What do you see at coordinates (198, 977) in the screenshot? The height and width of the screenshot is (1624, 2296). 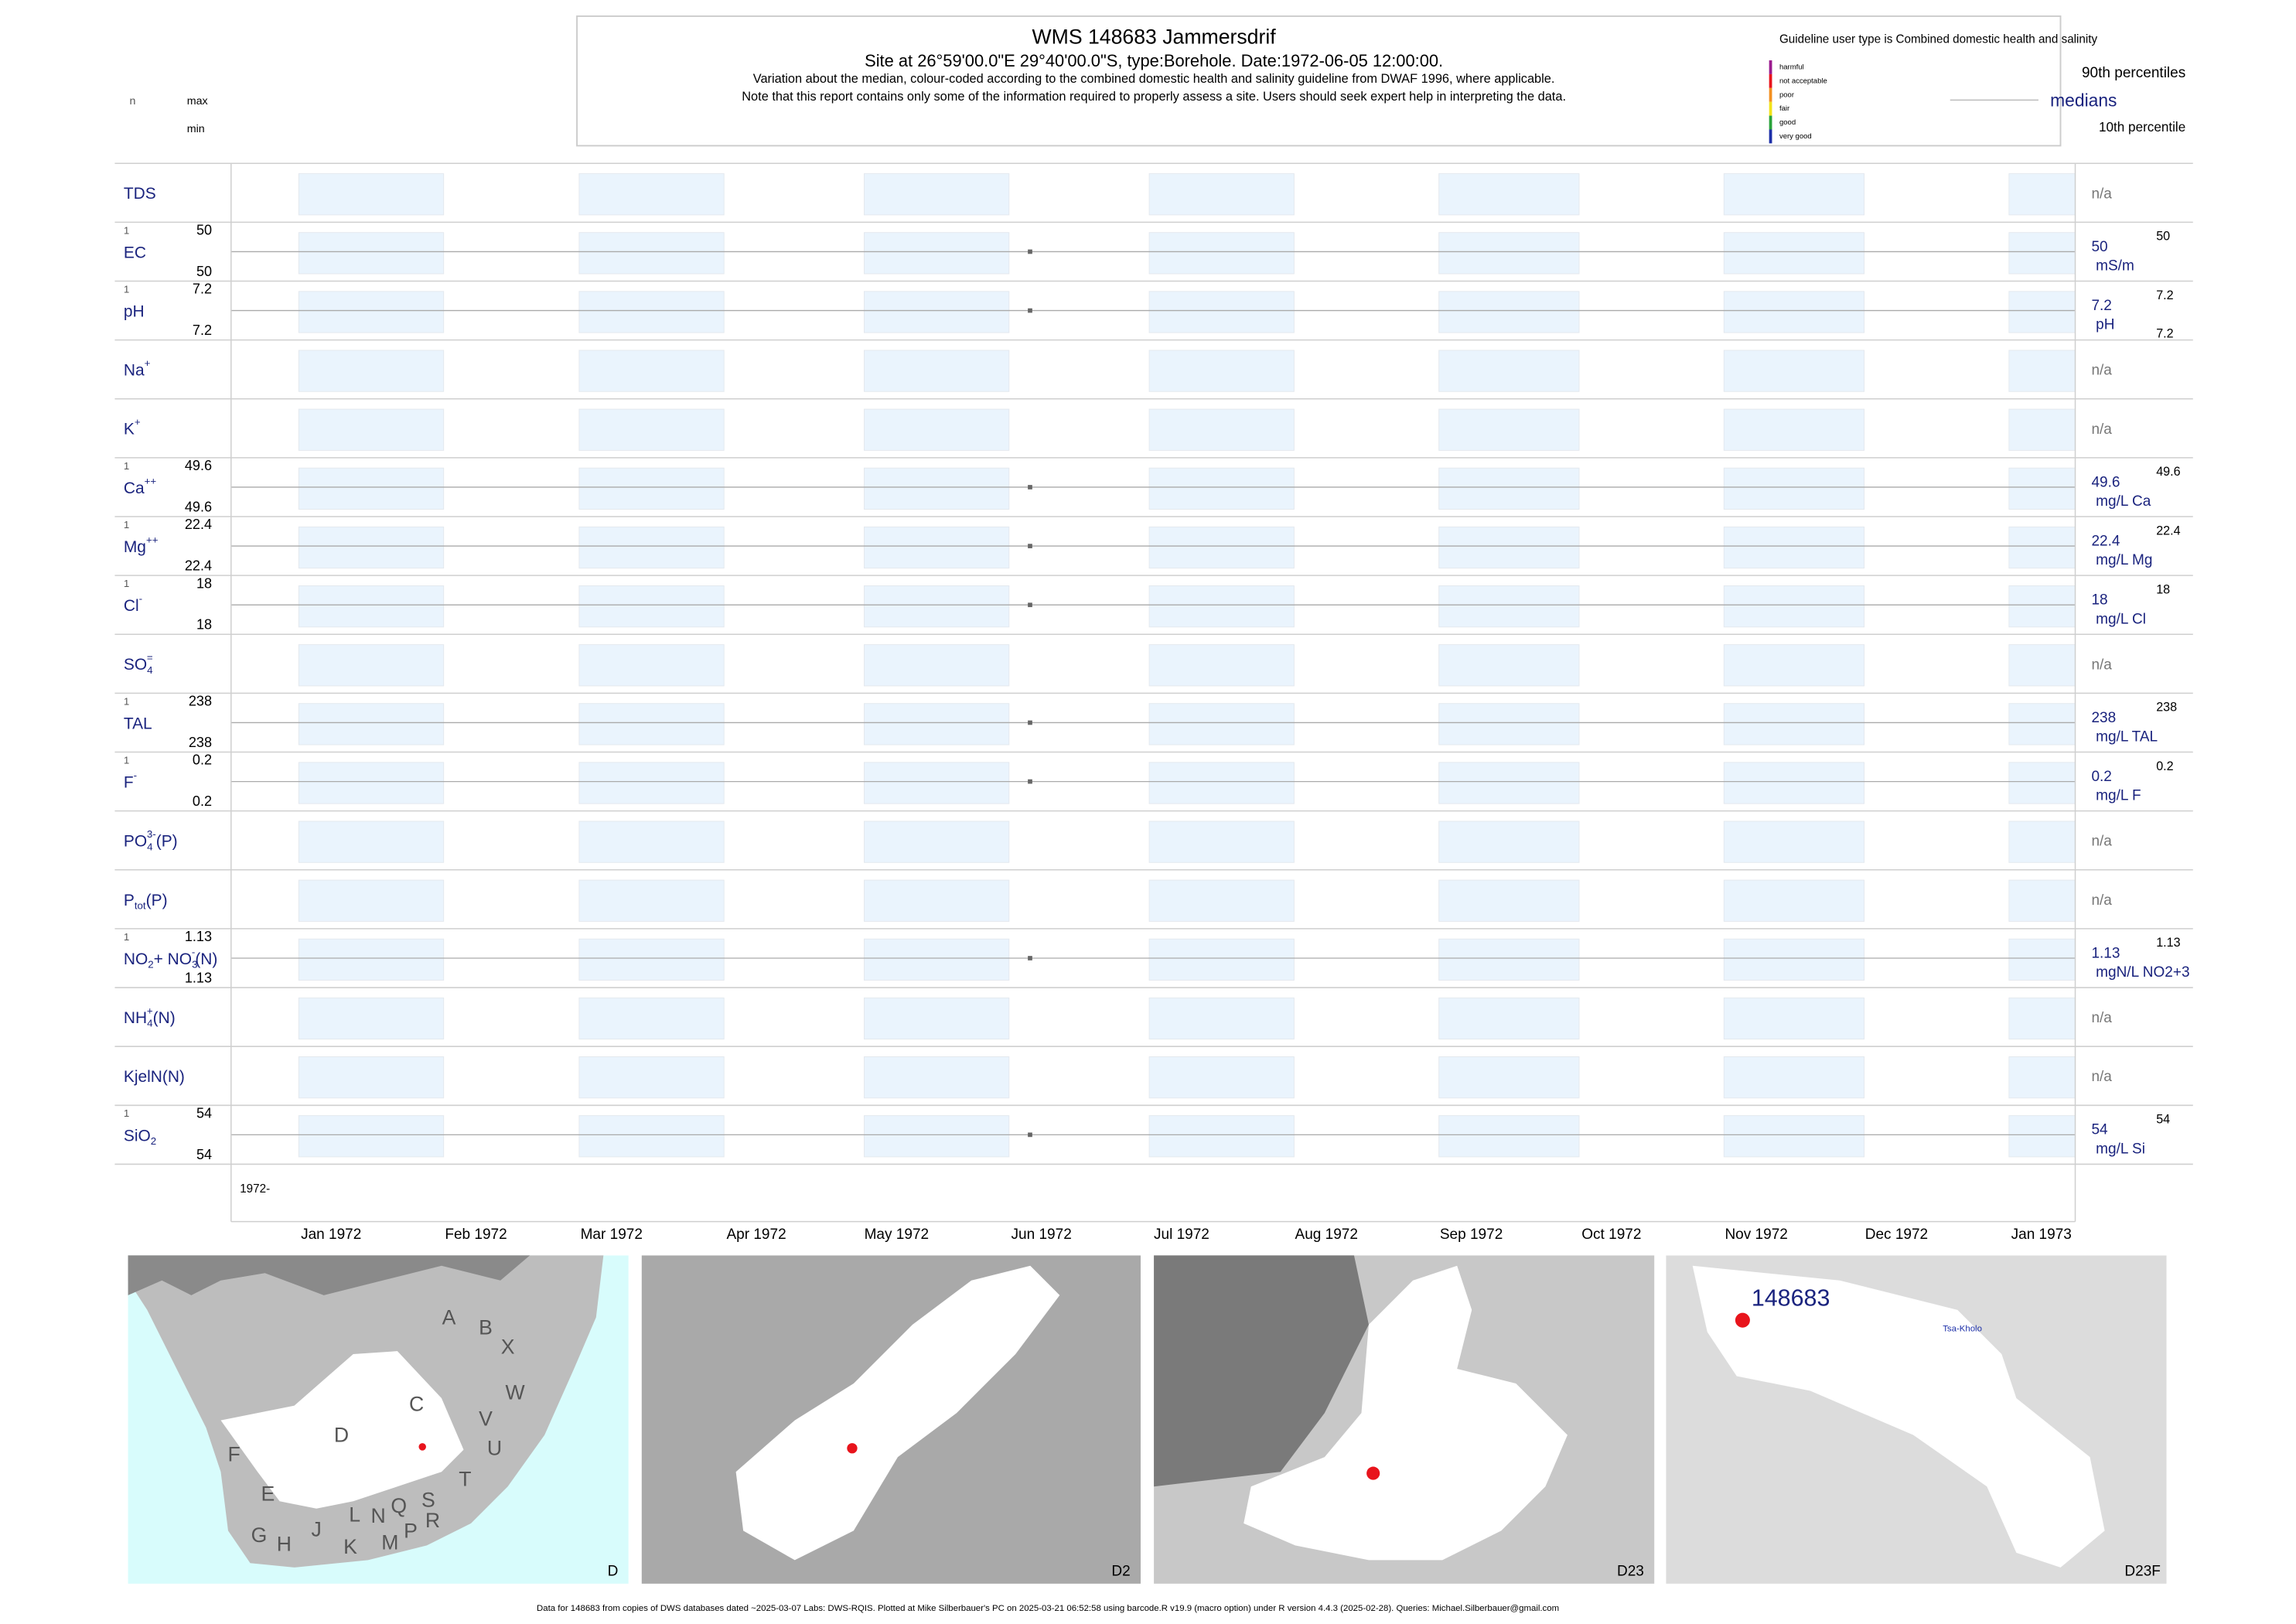 I see `min-value: 1.13` at bounding box center [198, 977].